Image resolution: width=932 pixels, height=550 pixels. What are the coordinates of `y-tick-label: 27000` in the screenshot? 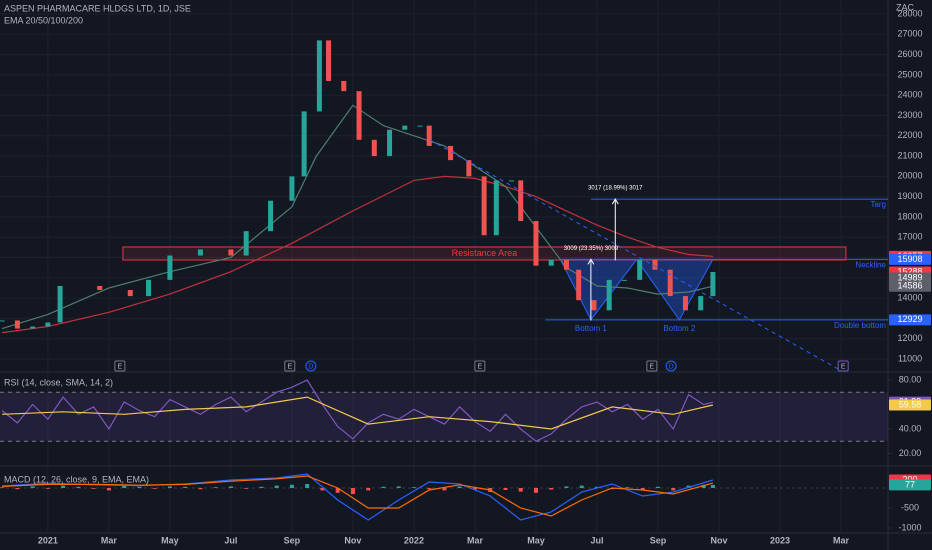 It's located at (909, 34).